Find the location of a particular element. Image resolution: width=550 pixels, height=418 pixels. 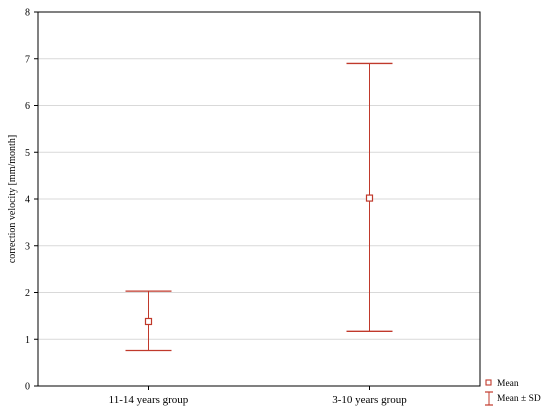

legend: Mean Mean ± SD is located at coordinates (513, 392).